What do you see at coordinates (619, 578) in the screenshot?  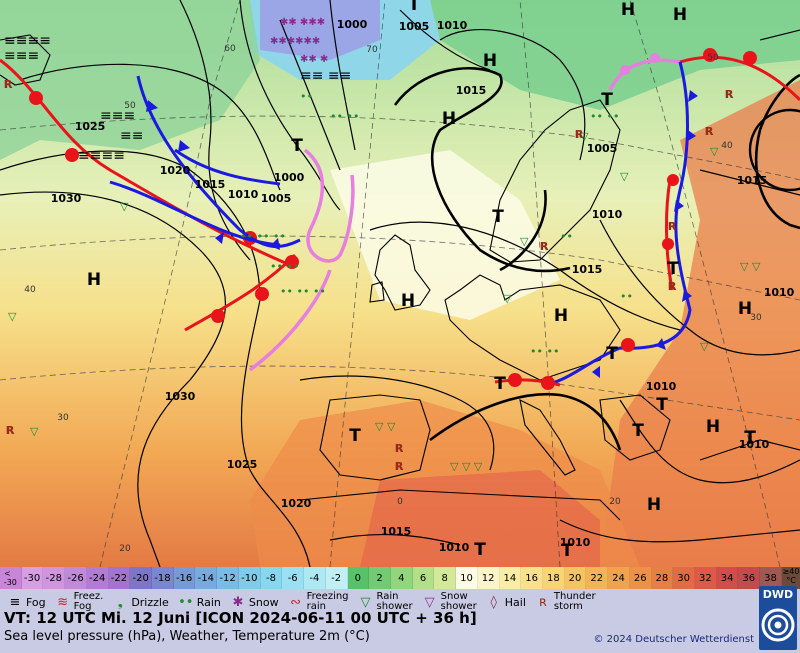 I see `temperature-scale-cell: 24` at bounding box center [619, 578].